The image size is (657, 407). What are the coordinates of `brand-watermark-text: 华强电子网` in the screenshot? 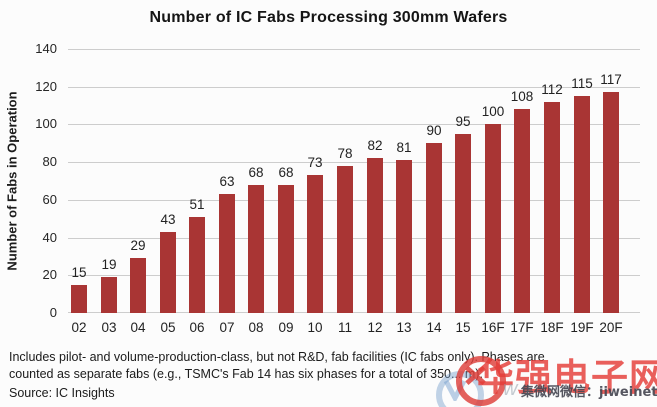 It's located at (567, 377).